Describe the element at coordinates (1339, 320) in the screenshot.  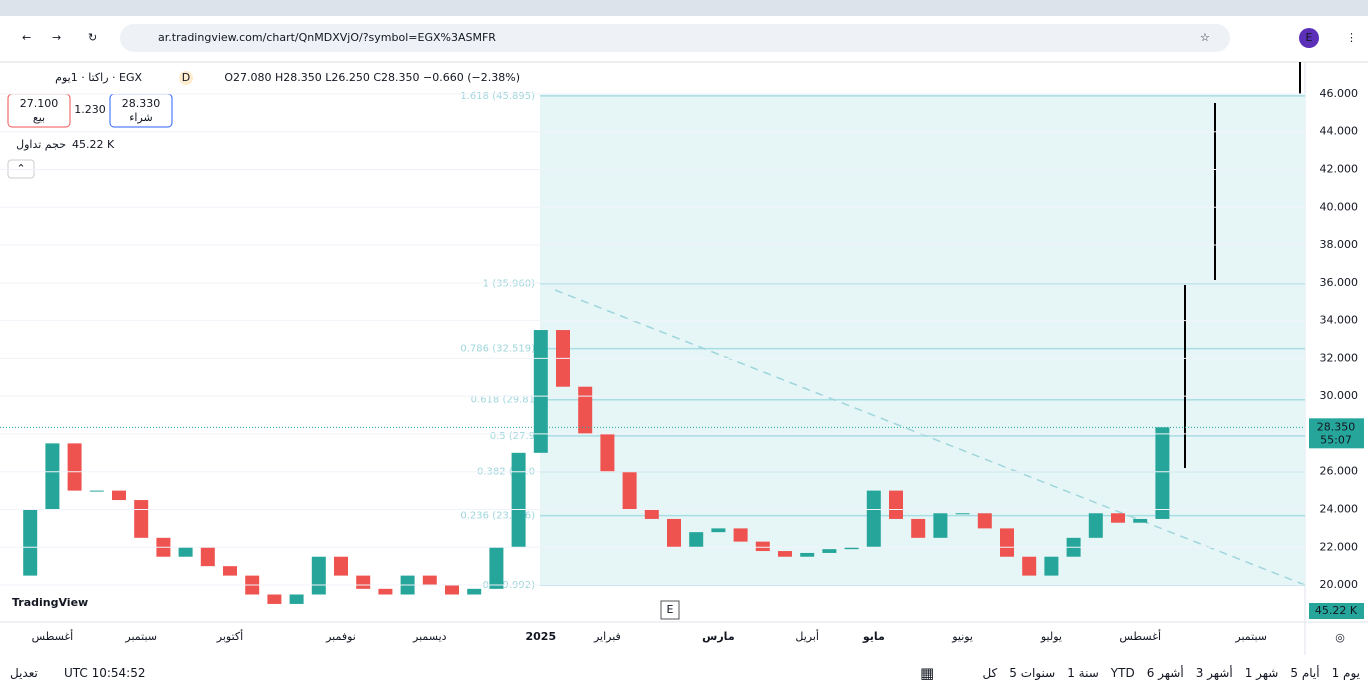
I see `y-tick-label: 34.000` at that location.